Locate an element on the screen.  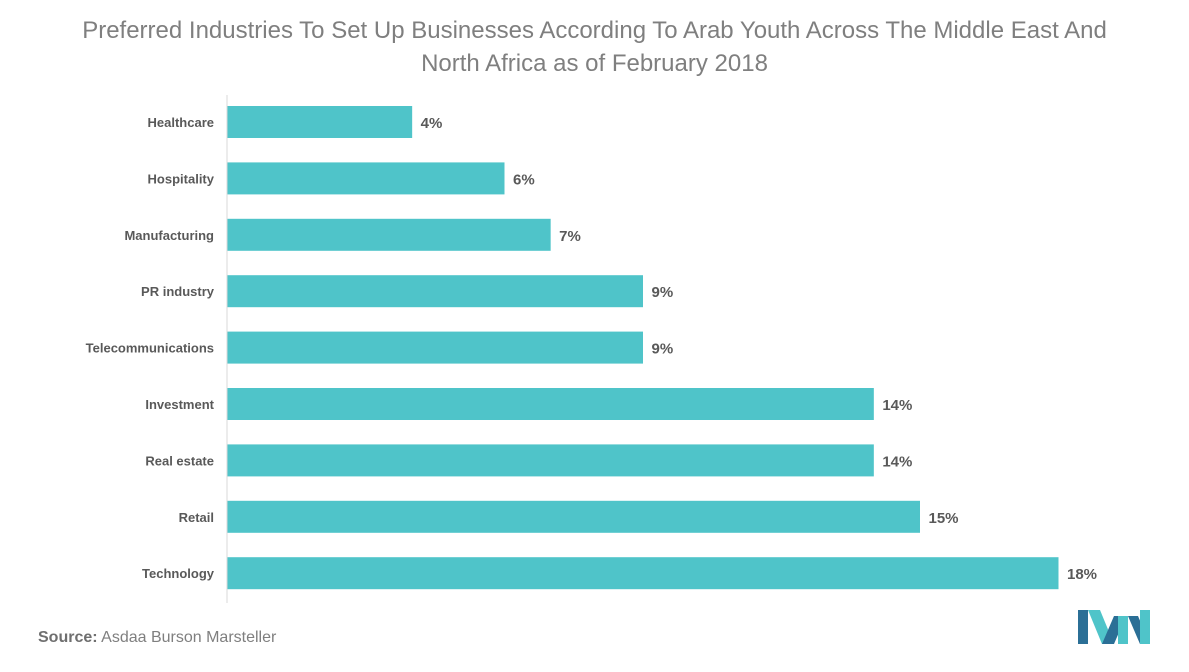
category-label: Telecommunications is located at coordinates (150, 348).